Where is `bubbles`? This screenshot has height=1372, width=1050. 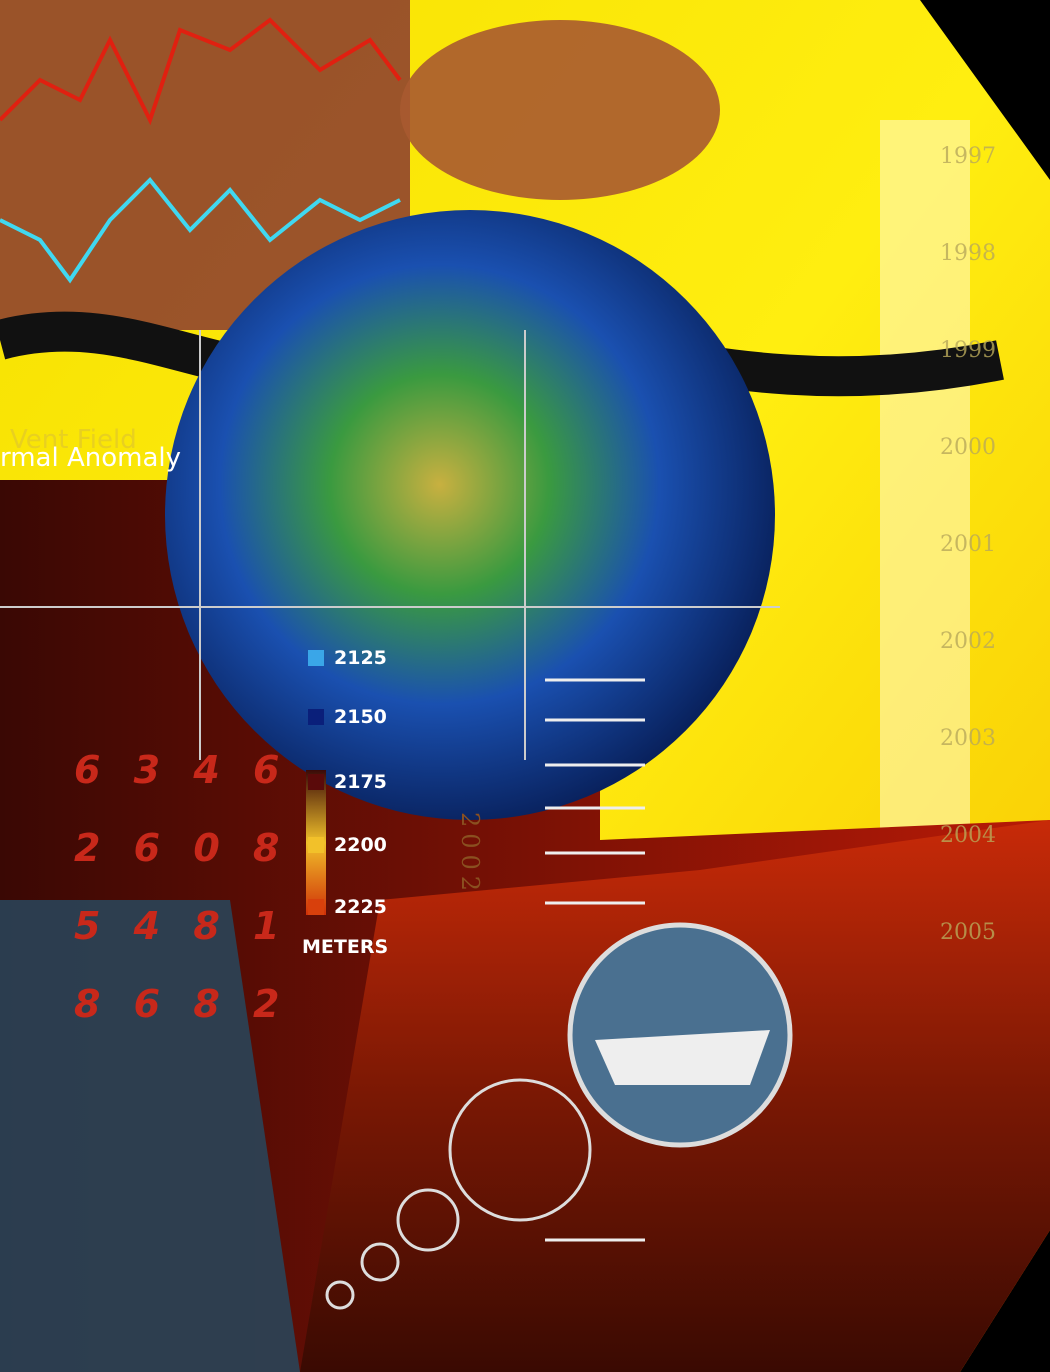
bubbles is located at coordinates (458, 1194).